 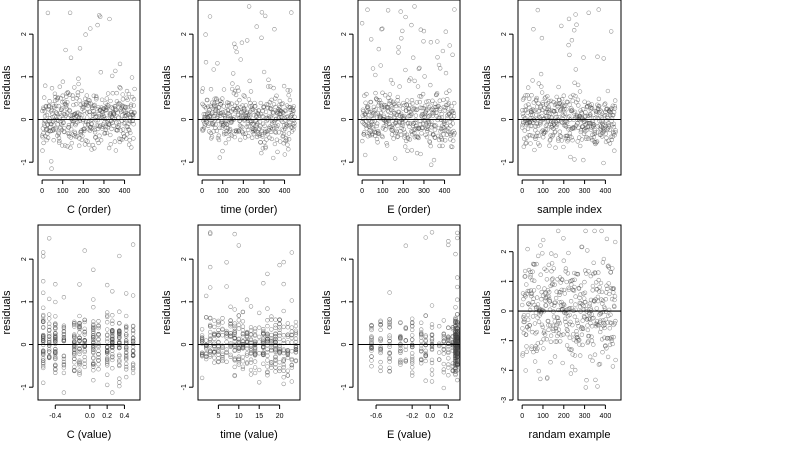 What do you see at coordinates (383, 191) in the screenshot?
I see `x-tick-label: 100` at bounding box center [383, 191].